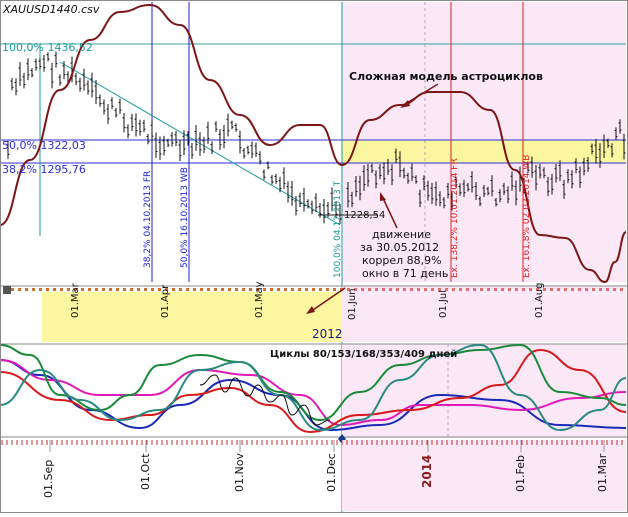  What do you see at coordinates (484, 151) in the screenshot?
I see `fib-zone-band` at bounding box center [484, 151].